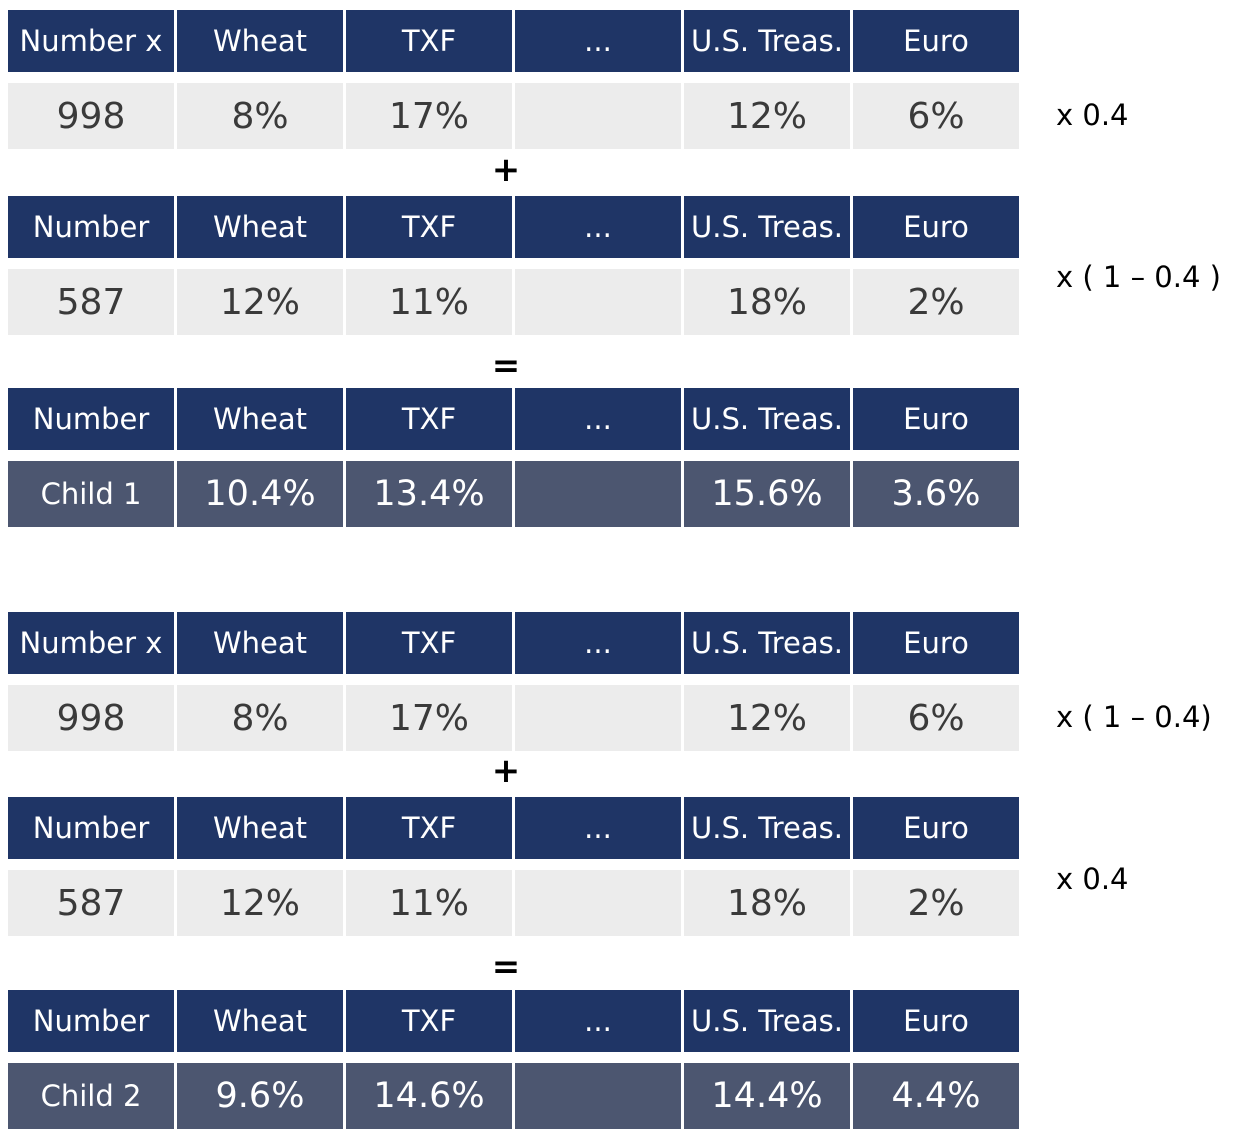 The width and height of the screenshot is (1238, 1138). What do you see at coordinates (429, 494) in the screenshot?
I see `cell-txf: 13.4%` at bounding box center [429, 494].